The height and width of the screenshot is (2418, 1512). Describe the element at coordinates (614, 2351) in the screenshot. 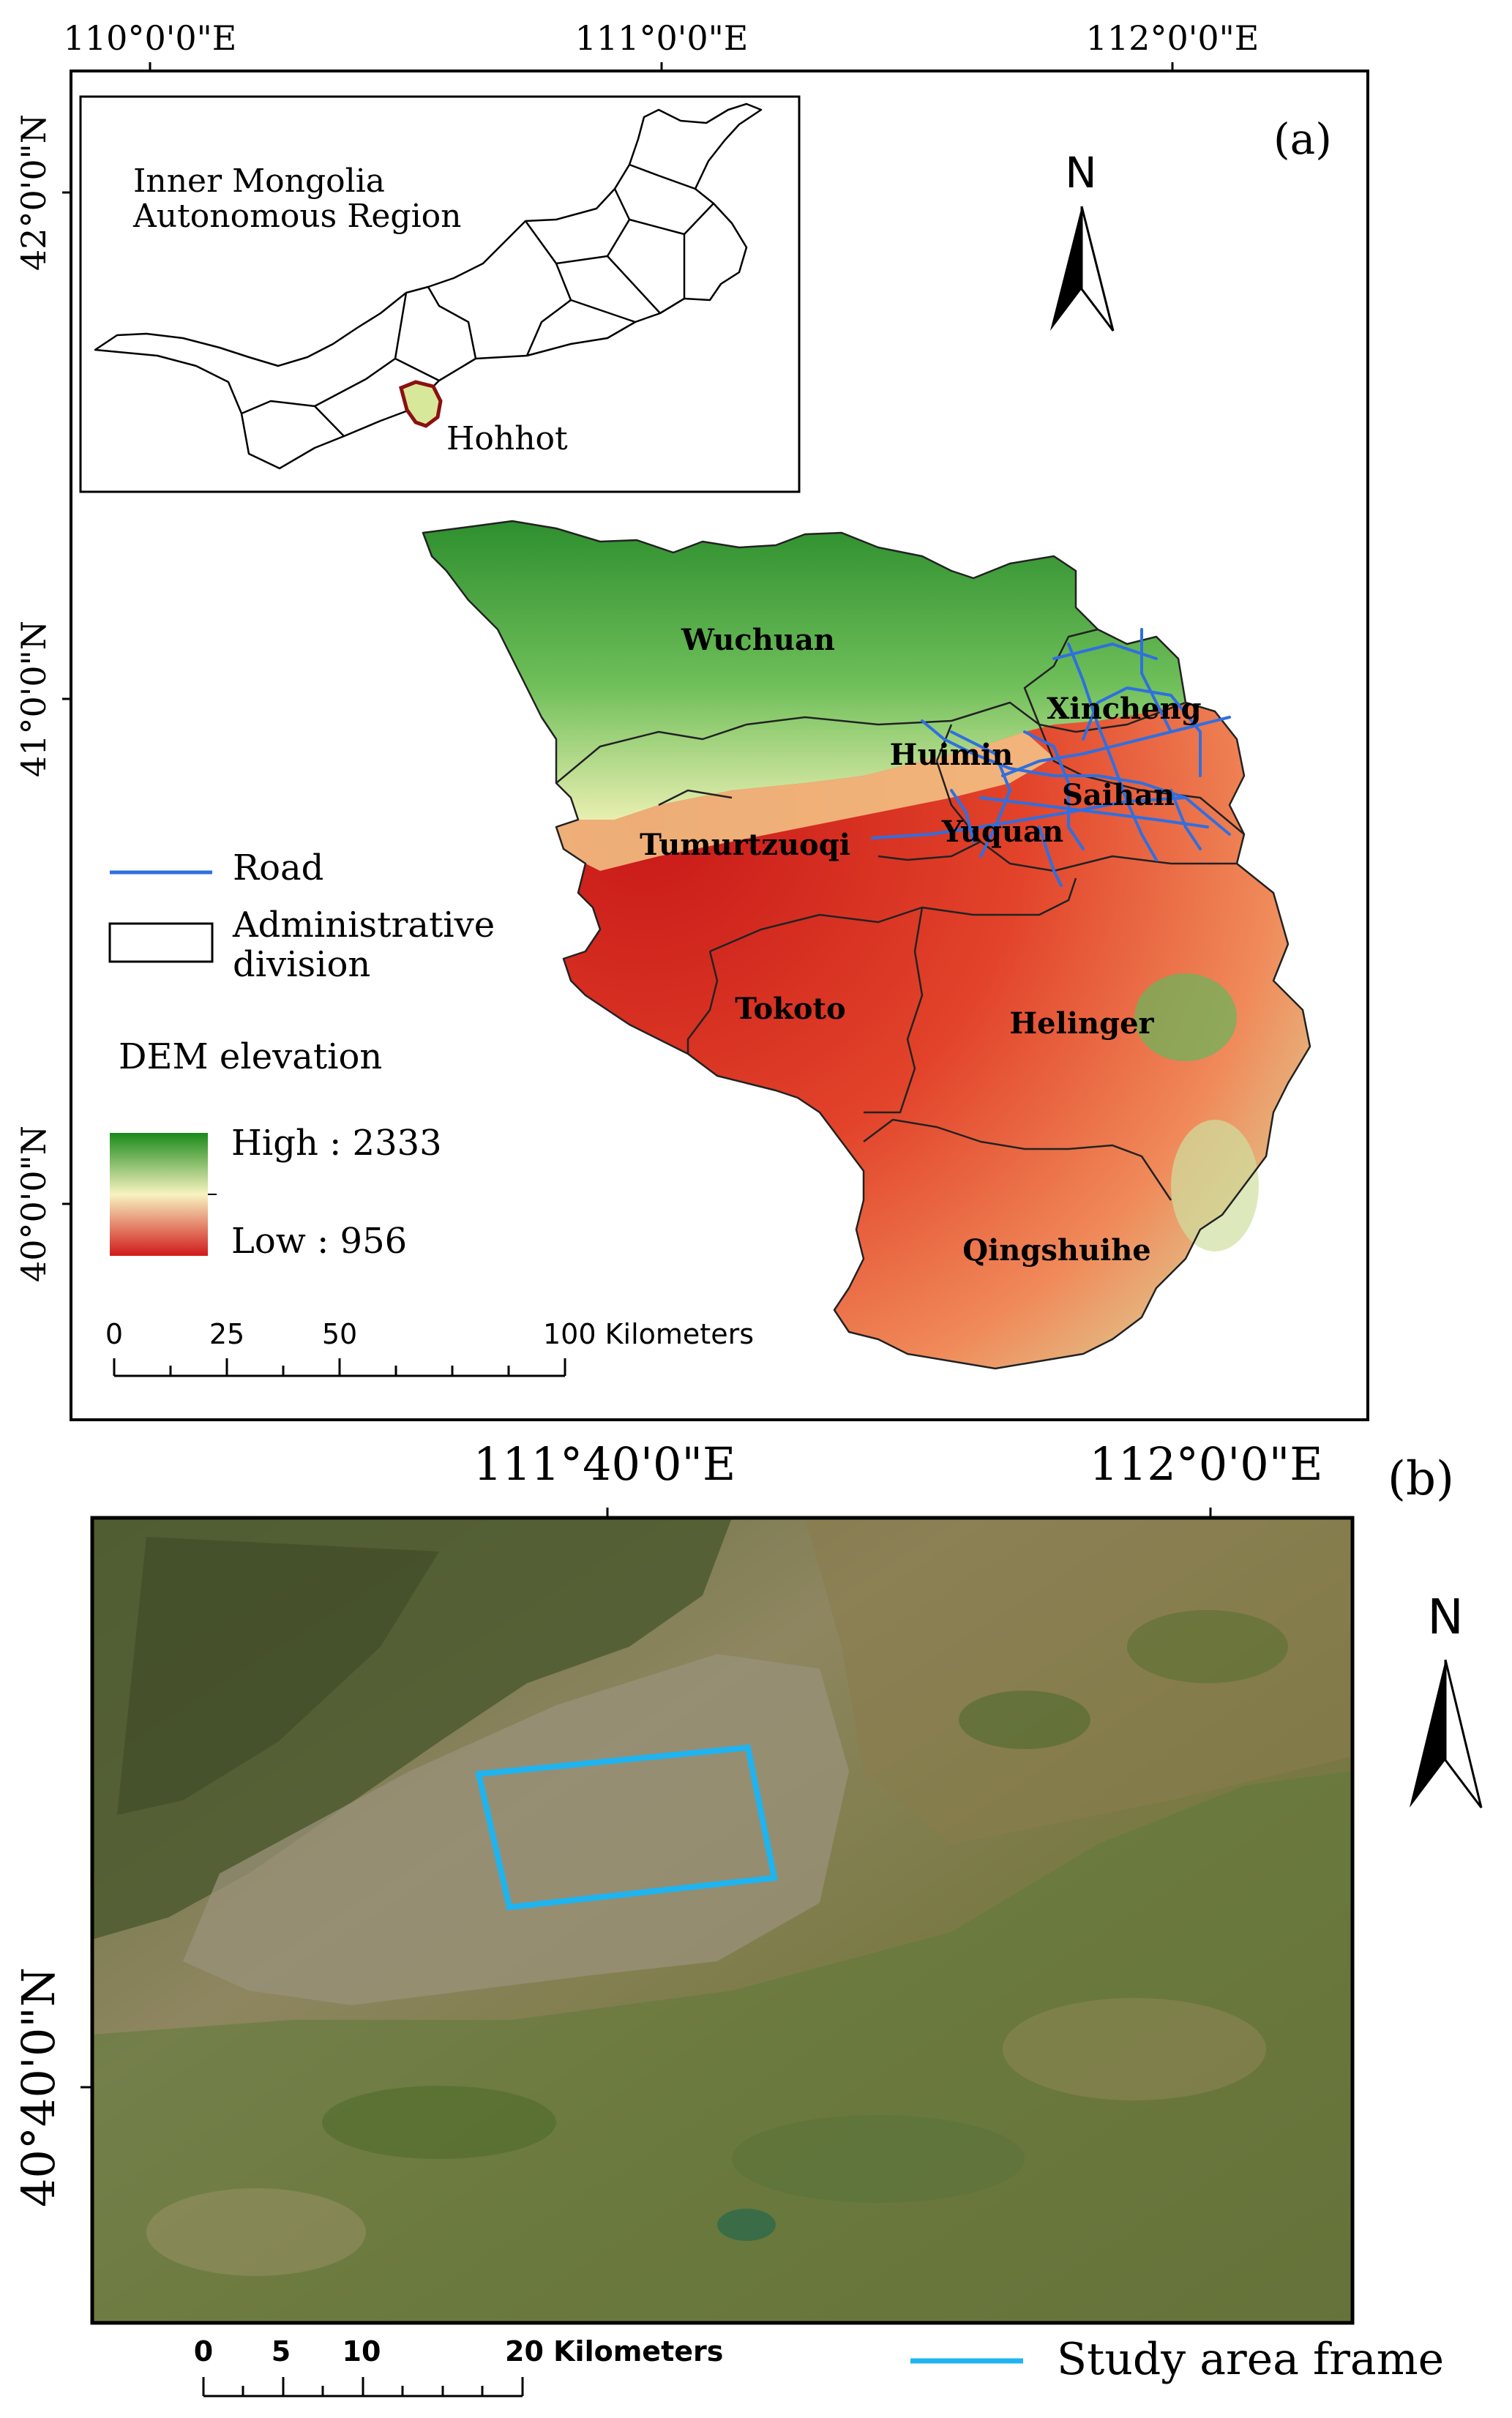

I see `scale-b-end: 20 Kilometers` at that location.